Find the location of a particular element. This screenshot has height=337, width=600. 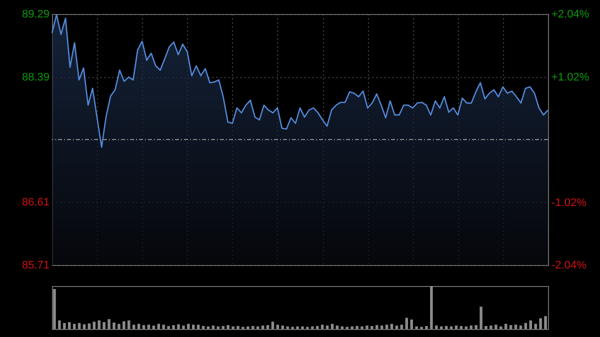

y-tick-label: 88.39 is located at coordinates (36, 78).